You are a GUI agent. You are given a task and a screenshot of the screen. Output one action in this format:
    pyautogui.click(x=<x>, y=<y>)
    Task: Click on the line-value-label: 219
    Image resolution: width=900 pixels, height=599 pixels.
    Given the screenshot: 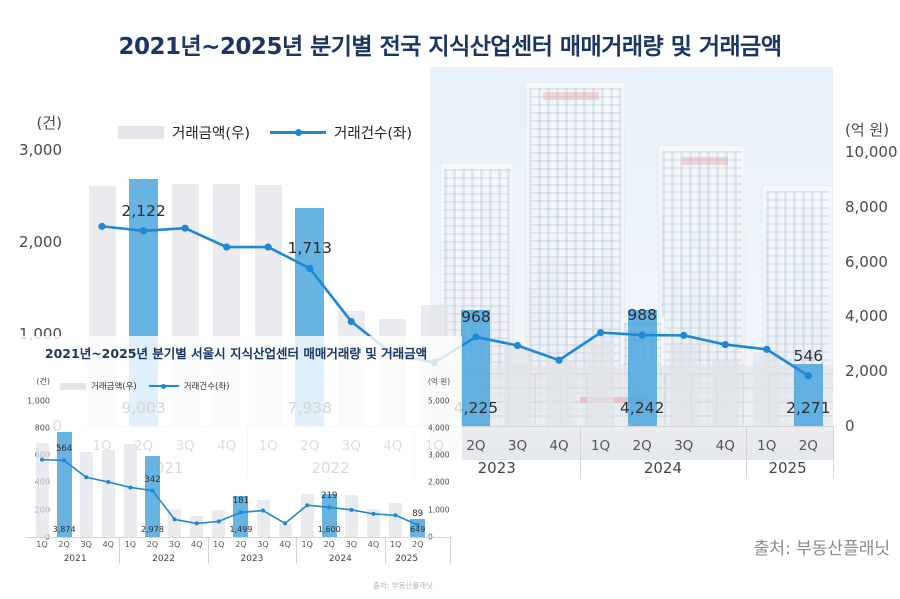 What is the action you would take?
    pyautogui.click(x=329, y=496)
    